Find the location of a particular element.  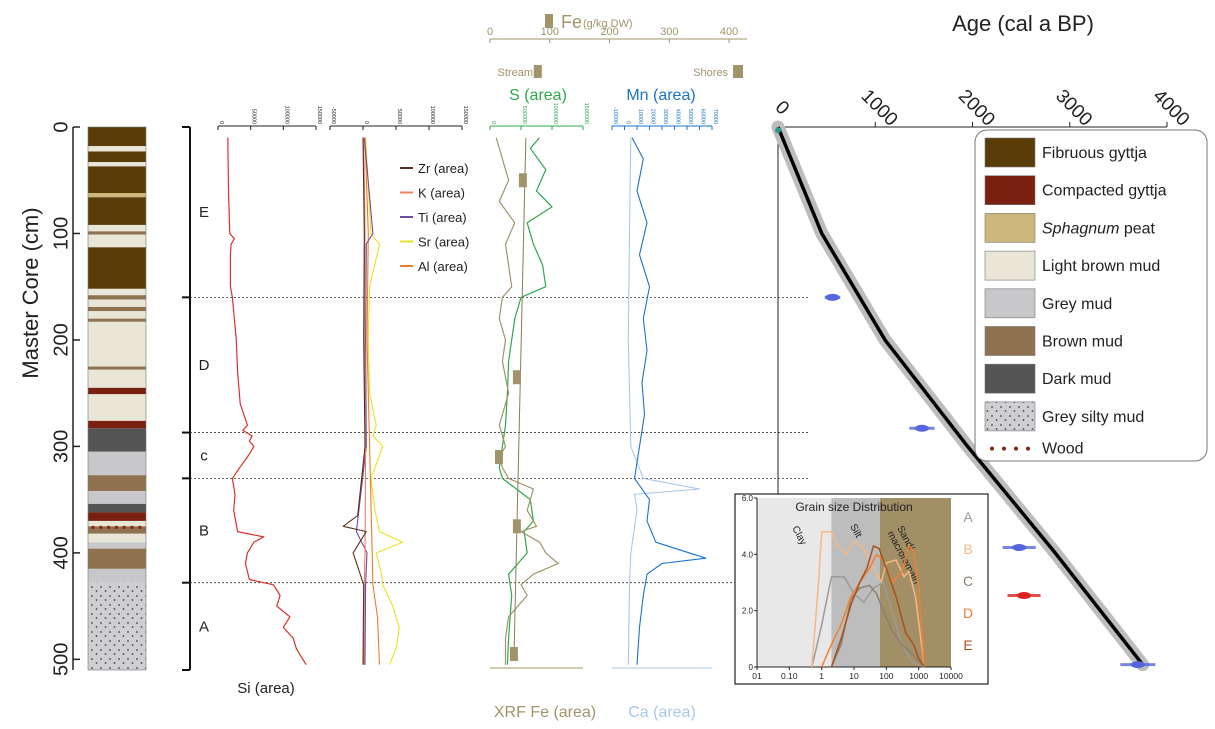

grain-curve-c is located at coordinates (877, 626).